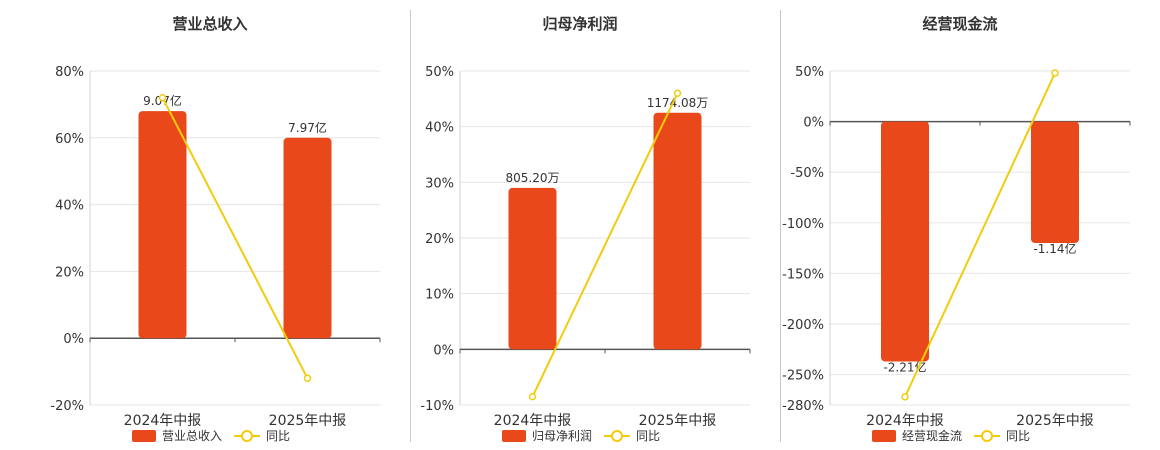 The image size is (1160, 450). I want to click on y-tick-label: -50%, so click(807, 173).